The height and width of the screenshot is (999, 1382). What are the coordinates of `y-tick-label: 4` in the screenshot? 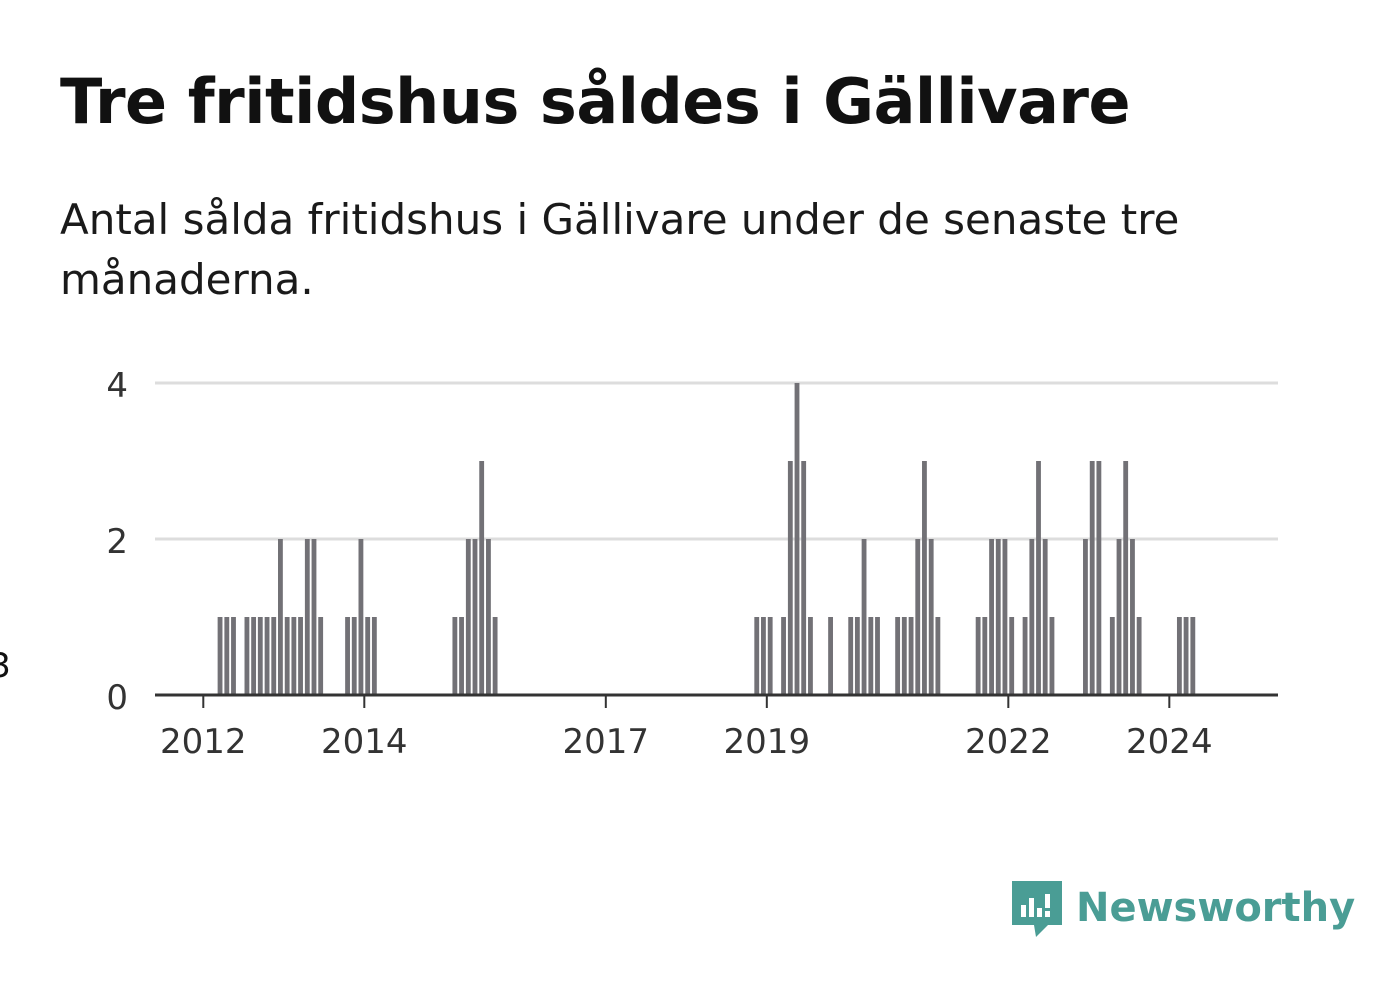 It's located at (117, 386).